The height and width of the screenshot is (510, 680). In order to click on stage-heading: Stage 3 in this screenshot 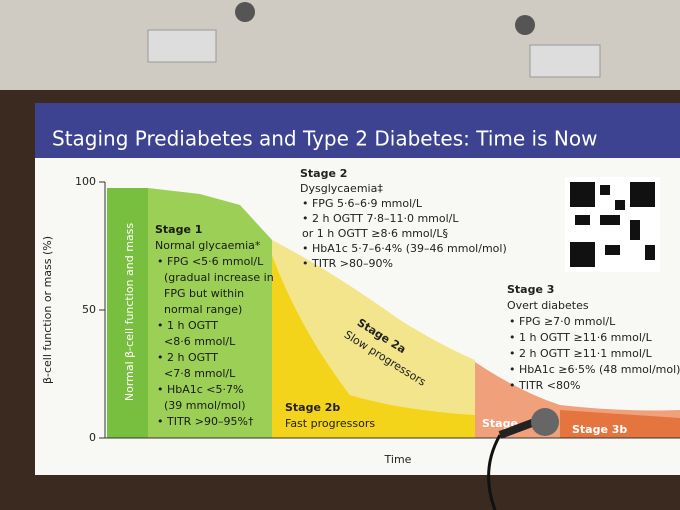, I will do `click(530, 289)`.